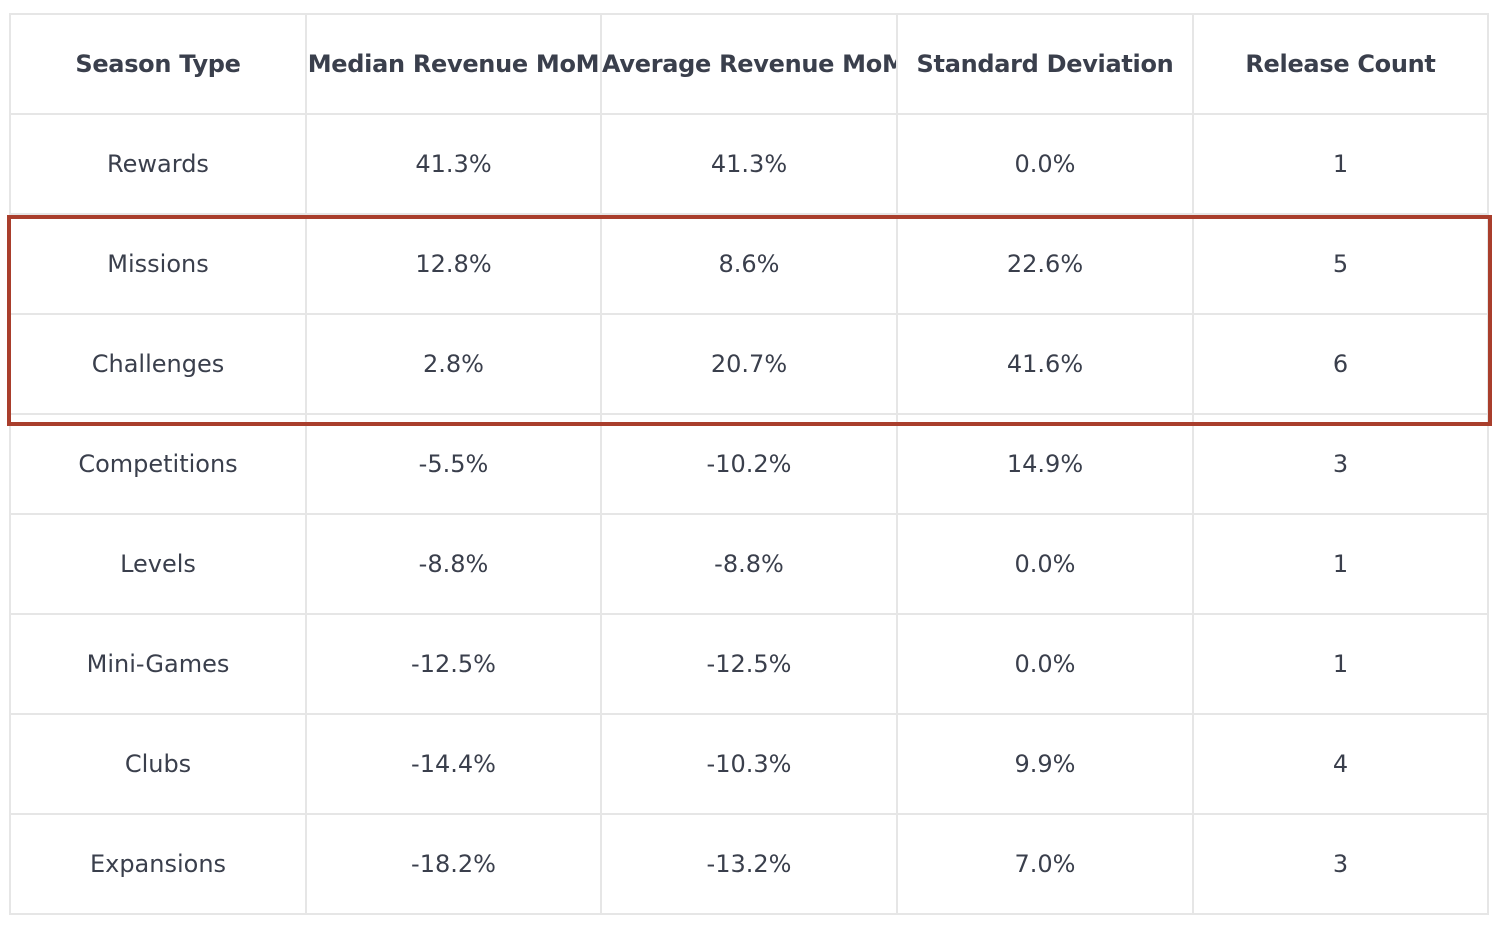 This screenshot has height=934, width=1502. Describe the element at coordinates (453, 564) in the screenshot. I see `cell-median-revenue-mom: -8.8%` at that location.